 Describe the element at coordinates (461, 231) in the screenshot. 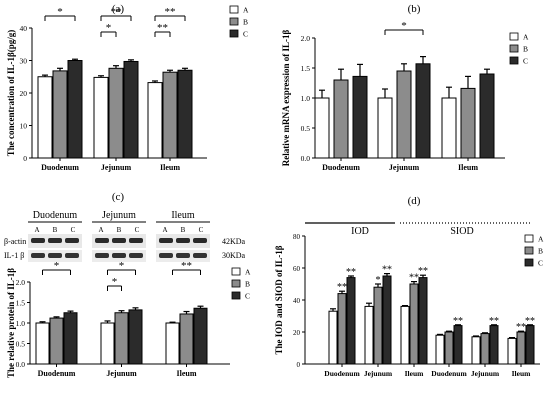

I see `section-label-siod: SIOD` at that location.